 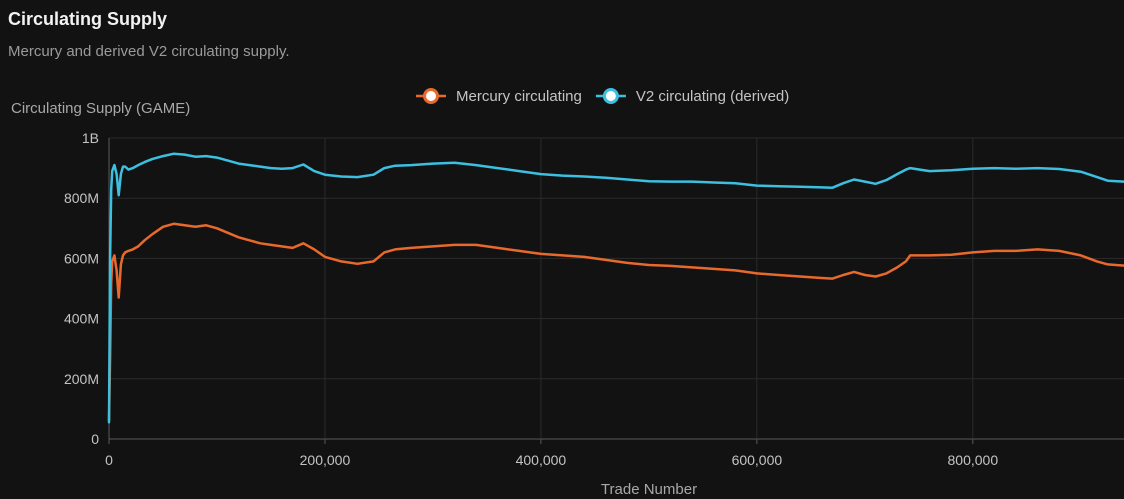 I want to click on y-tick-label: 200M, so click(x=81, y=379).